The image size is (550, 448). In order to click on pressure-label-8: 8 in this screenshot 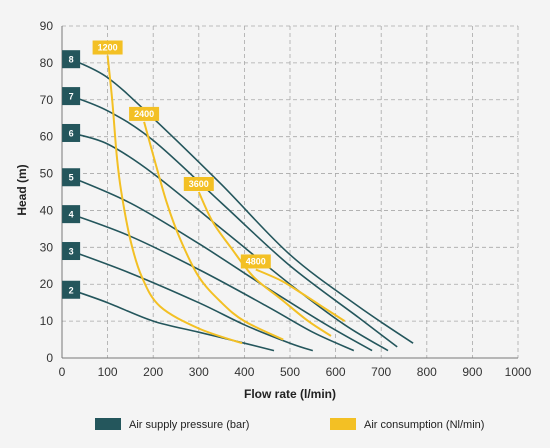, I will do `click(71, 59)`.